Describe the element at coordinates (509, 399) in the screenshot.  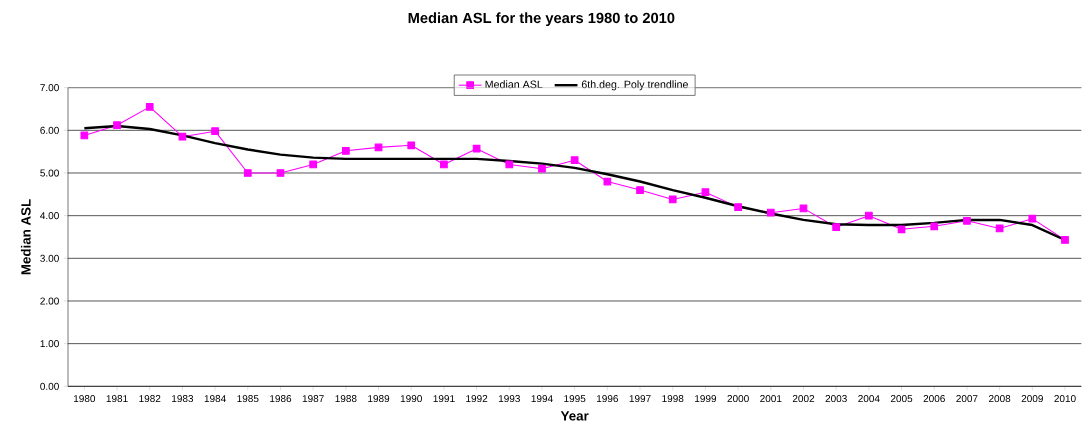
I see `x-tick-label: 1993` at that location.